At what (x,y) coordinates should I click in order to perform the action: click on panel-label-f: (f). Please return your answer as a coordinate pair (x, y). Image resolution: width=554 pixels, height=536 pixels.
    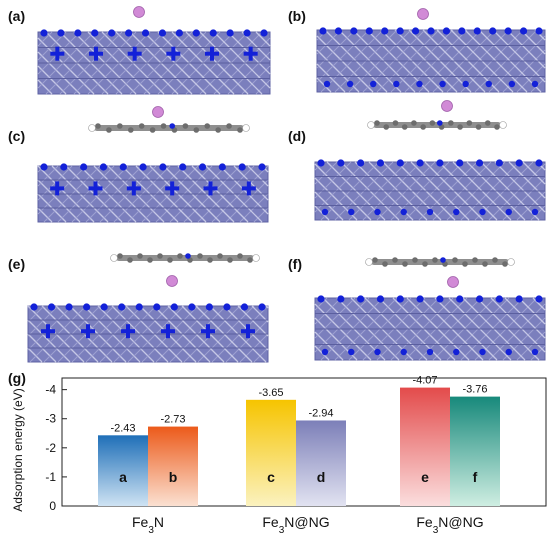
    Looking at the image, I should click on (295, 264).